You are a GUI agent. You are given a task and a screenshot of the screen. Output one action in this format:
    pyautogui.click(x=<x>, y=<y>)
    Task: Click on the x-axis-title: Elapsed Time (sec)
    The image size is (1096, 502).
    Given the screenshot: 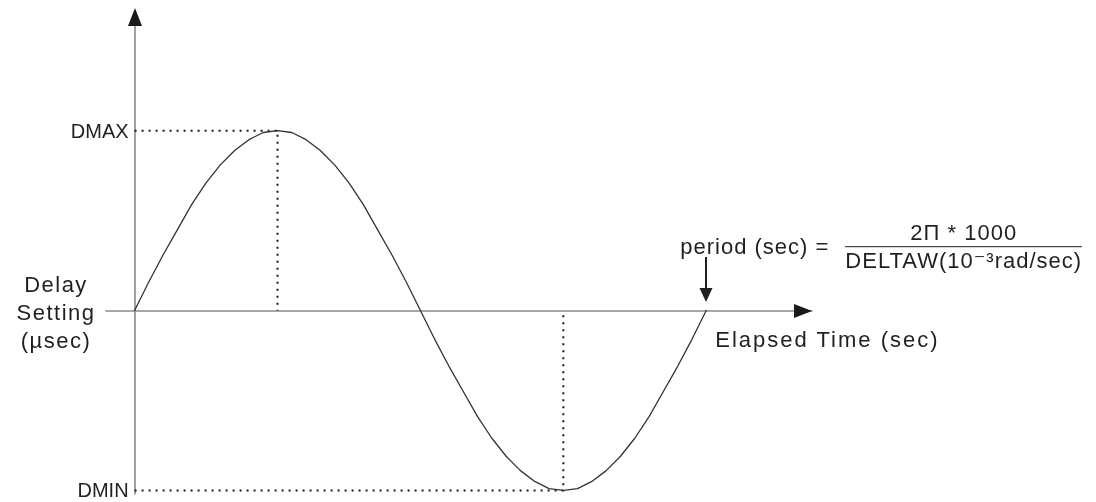 What is the action you would take?
    pyautogui.click(x=827, y=339)
    